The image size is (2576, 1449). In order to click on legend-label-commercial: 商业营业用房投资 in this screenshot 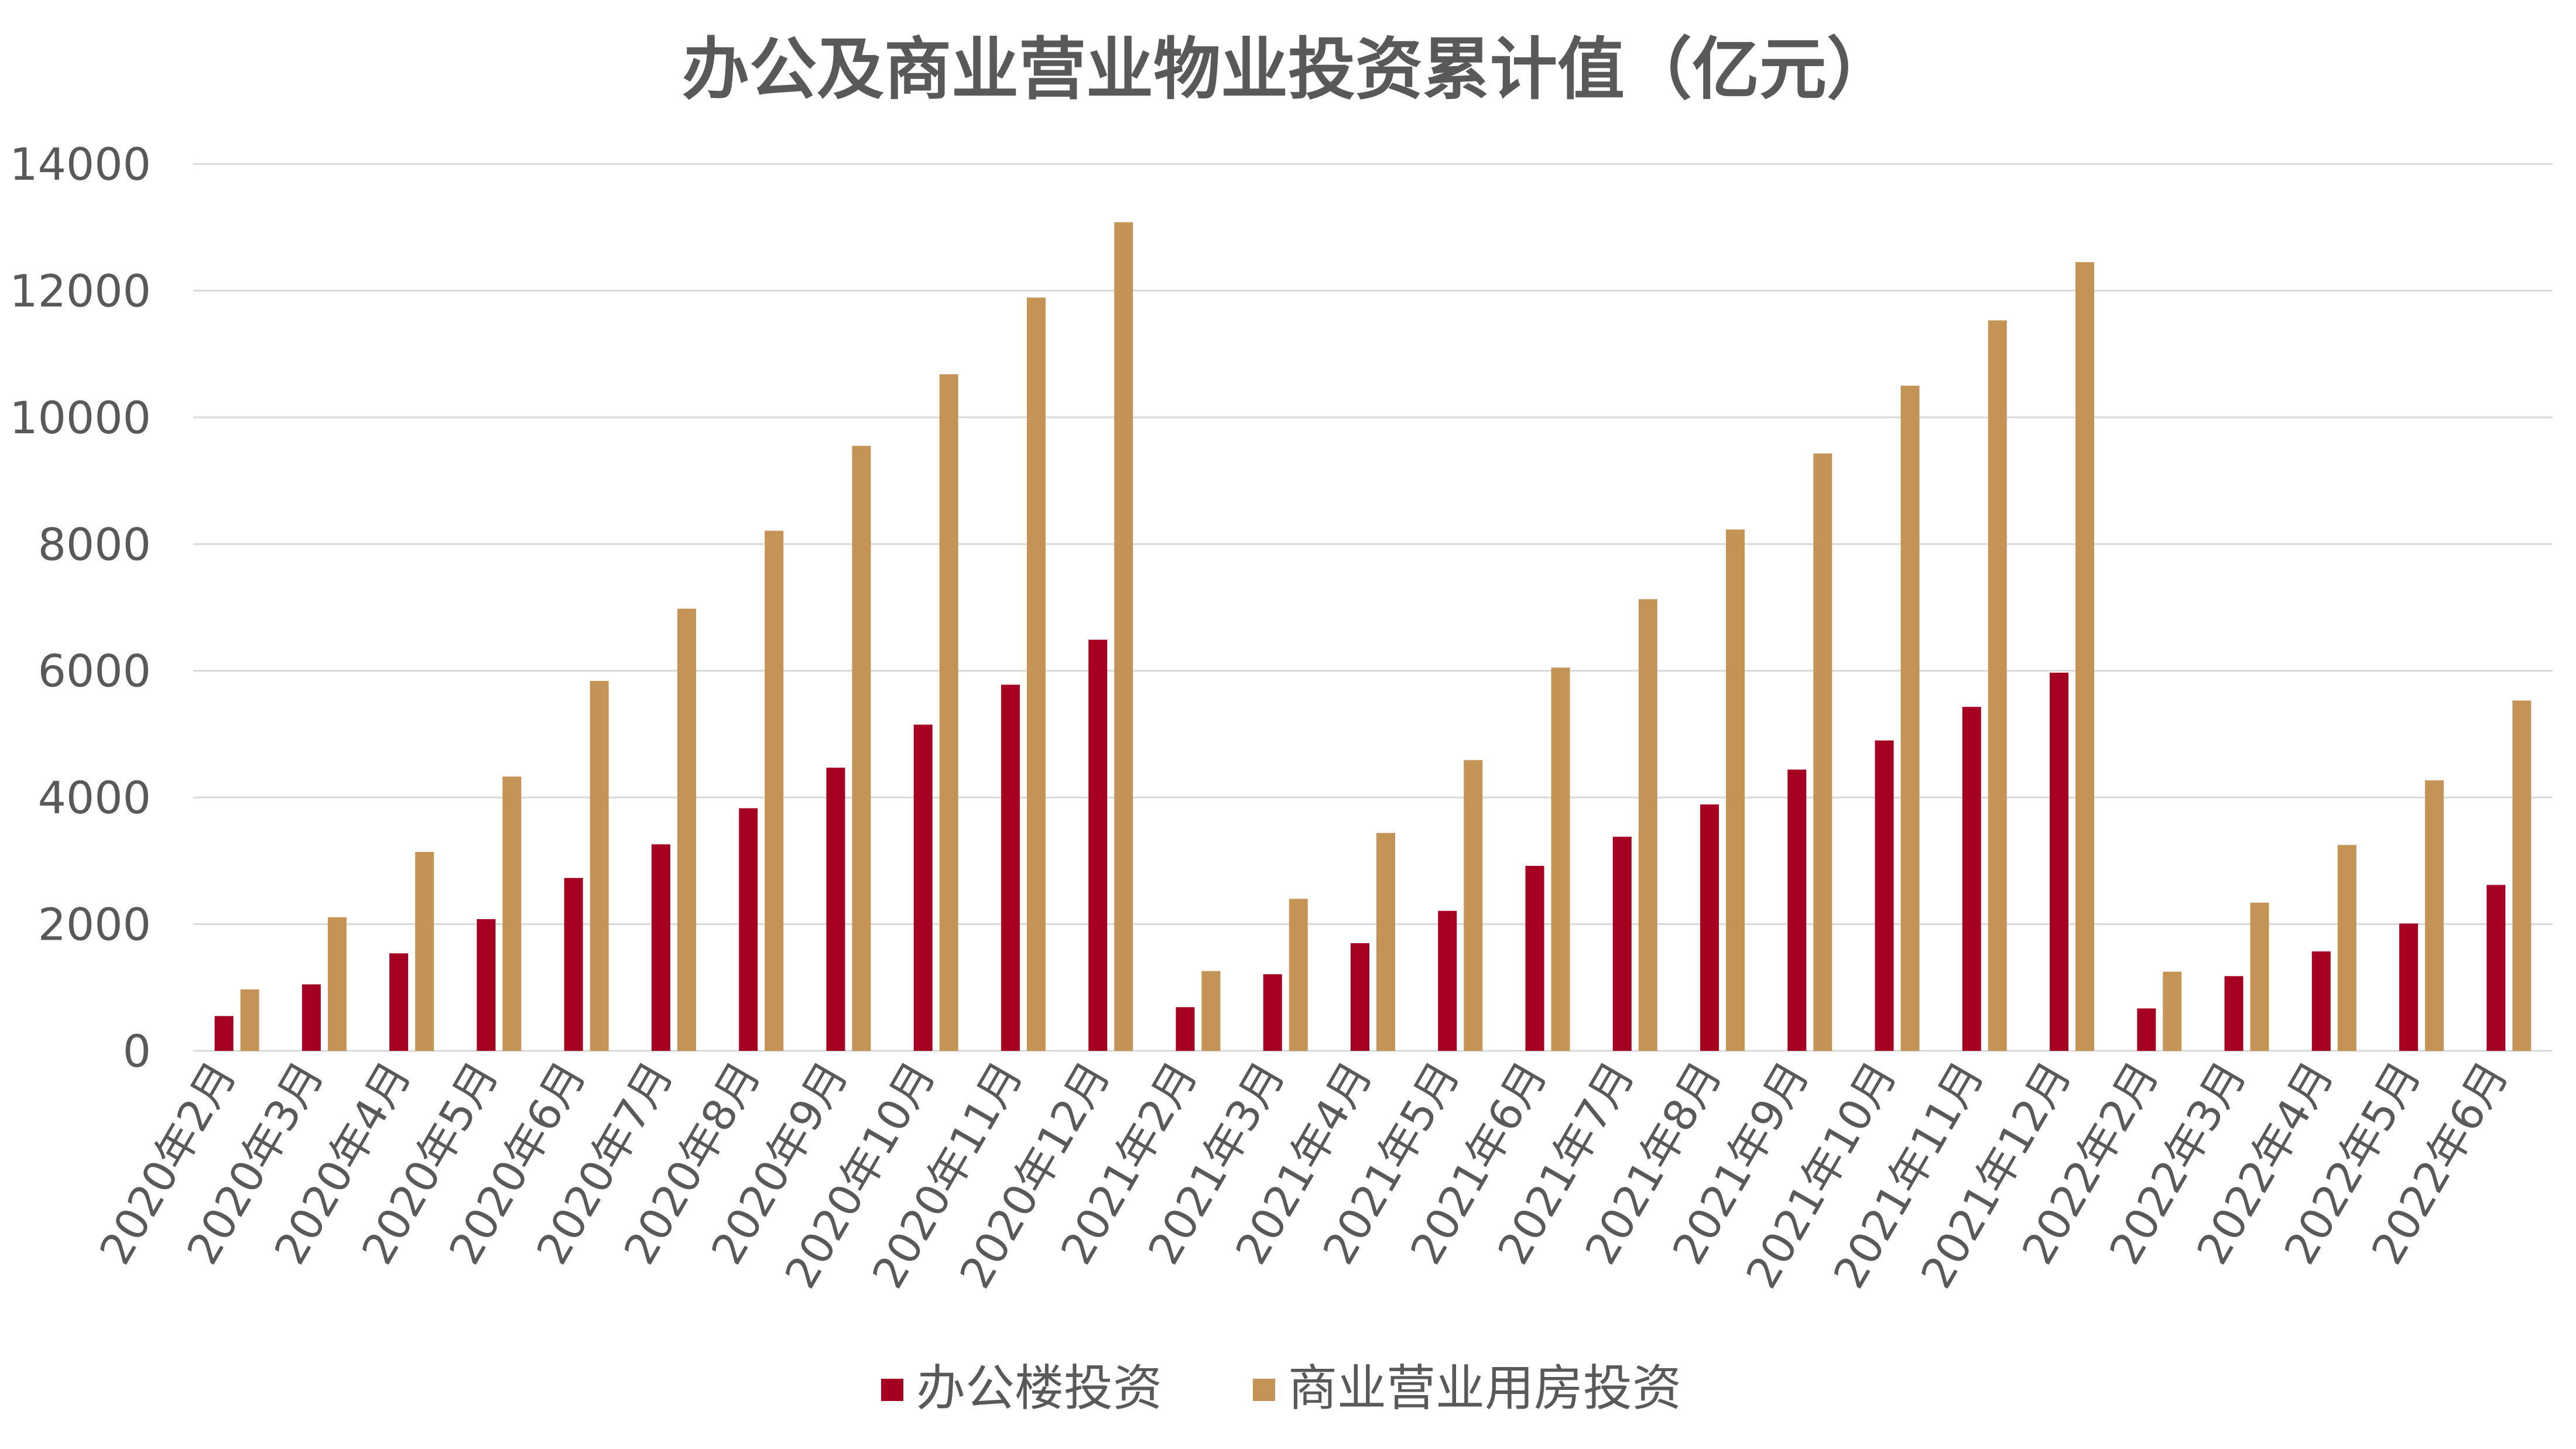, I will do `click(1484, 1388)`.